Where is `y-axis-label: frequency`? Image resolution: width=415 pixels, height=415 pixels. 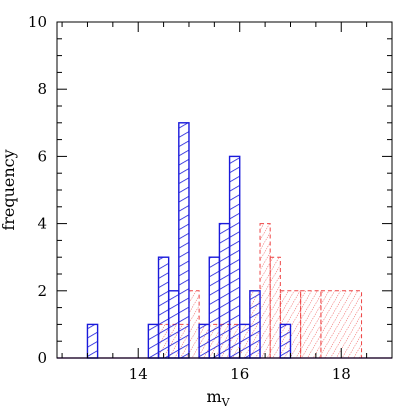
y-axis-label: frequency is located at coordinates (9, 189).